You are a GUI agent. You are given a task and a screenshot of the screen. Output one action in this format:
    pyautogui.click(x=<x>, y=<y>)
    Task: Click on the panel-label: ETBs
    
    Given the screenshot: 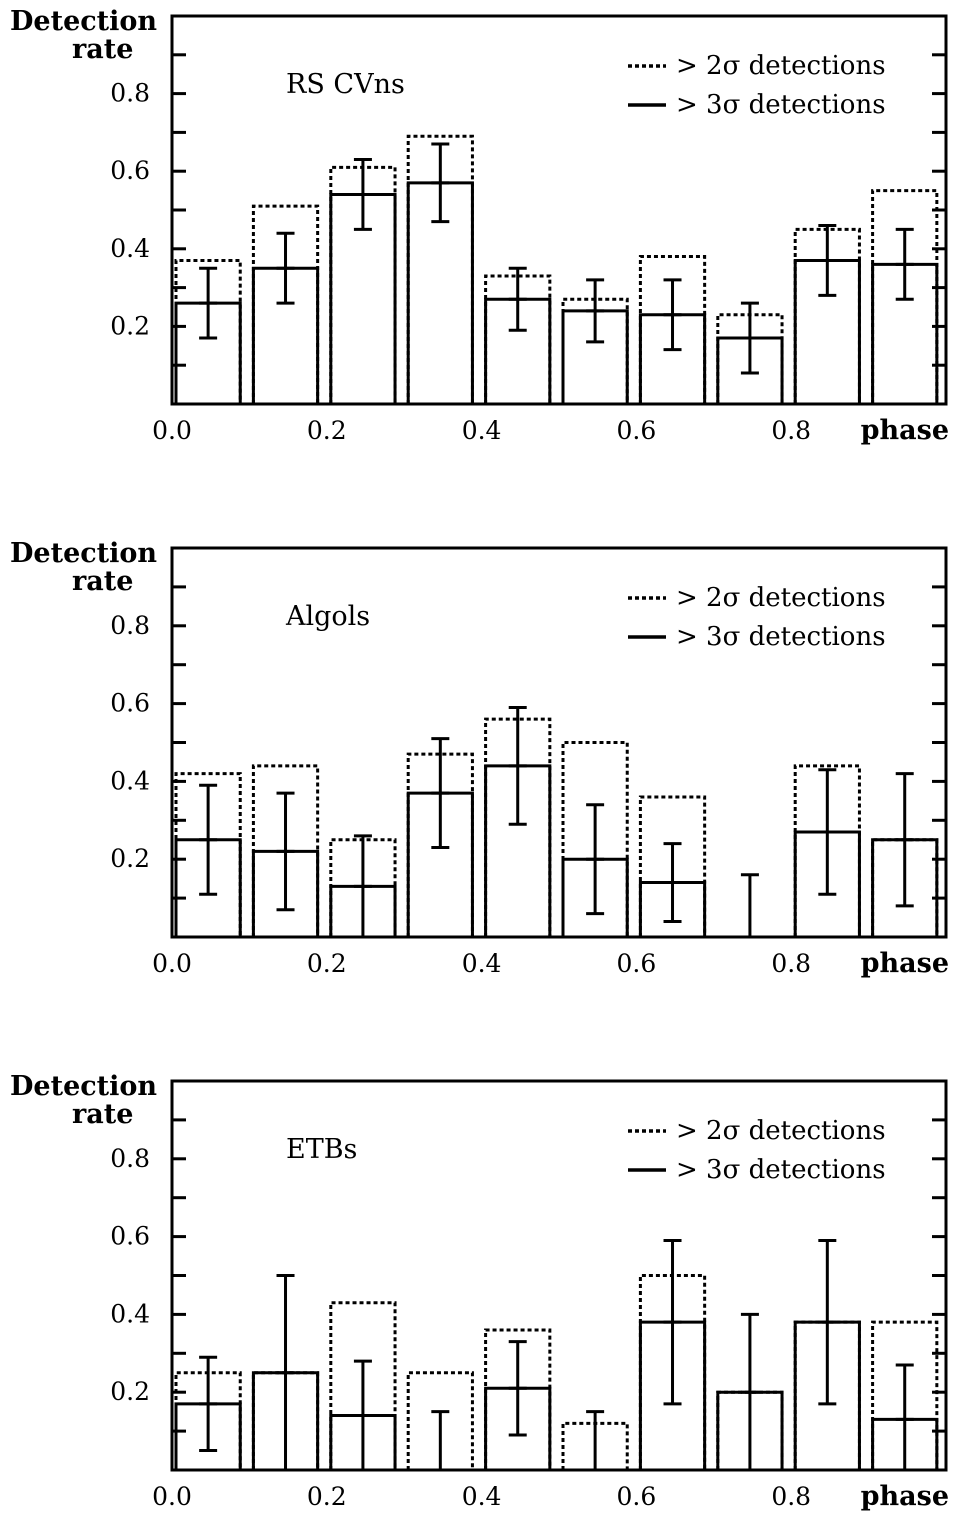 What is the action you would take?
    pyautogui.click(x=321, y=1149)
    